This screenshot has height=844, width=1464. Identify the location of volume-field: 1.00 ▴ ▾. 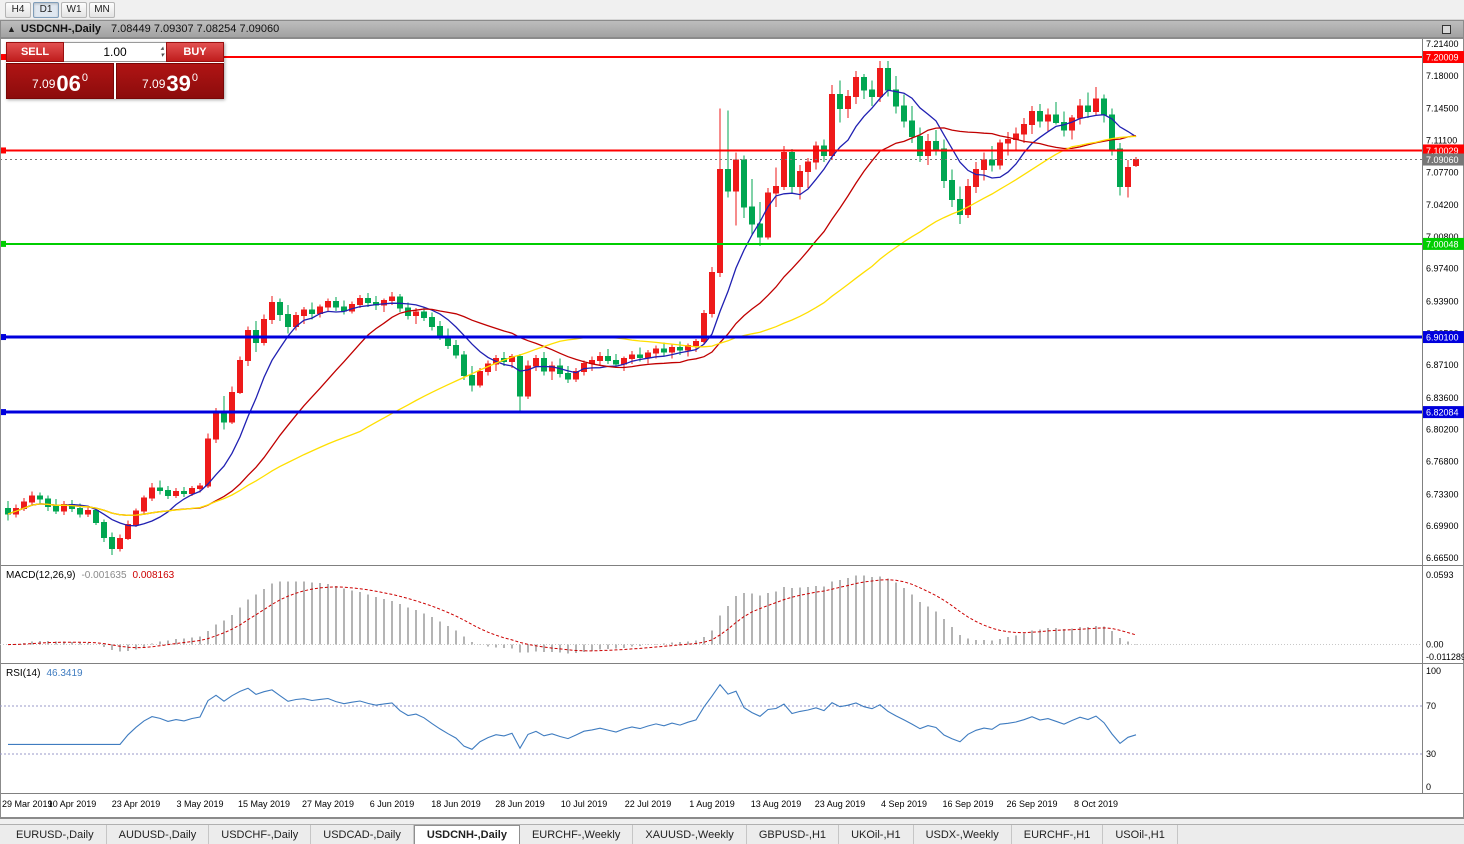
(115, 52).